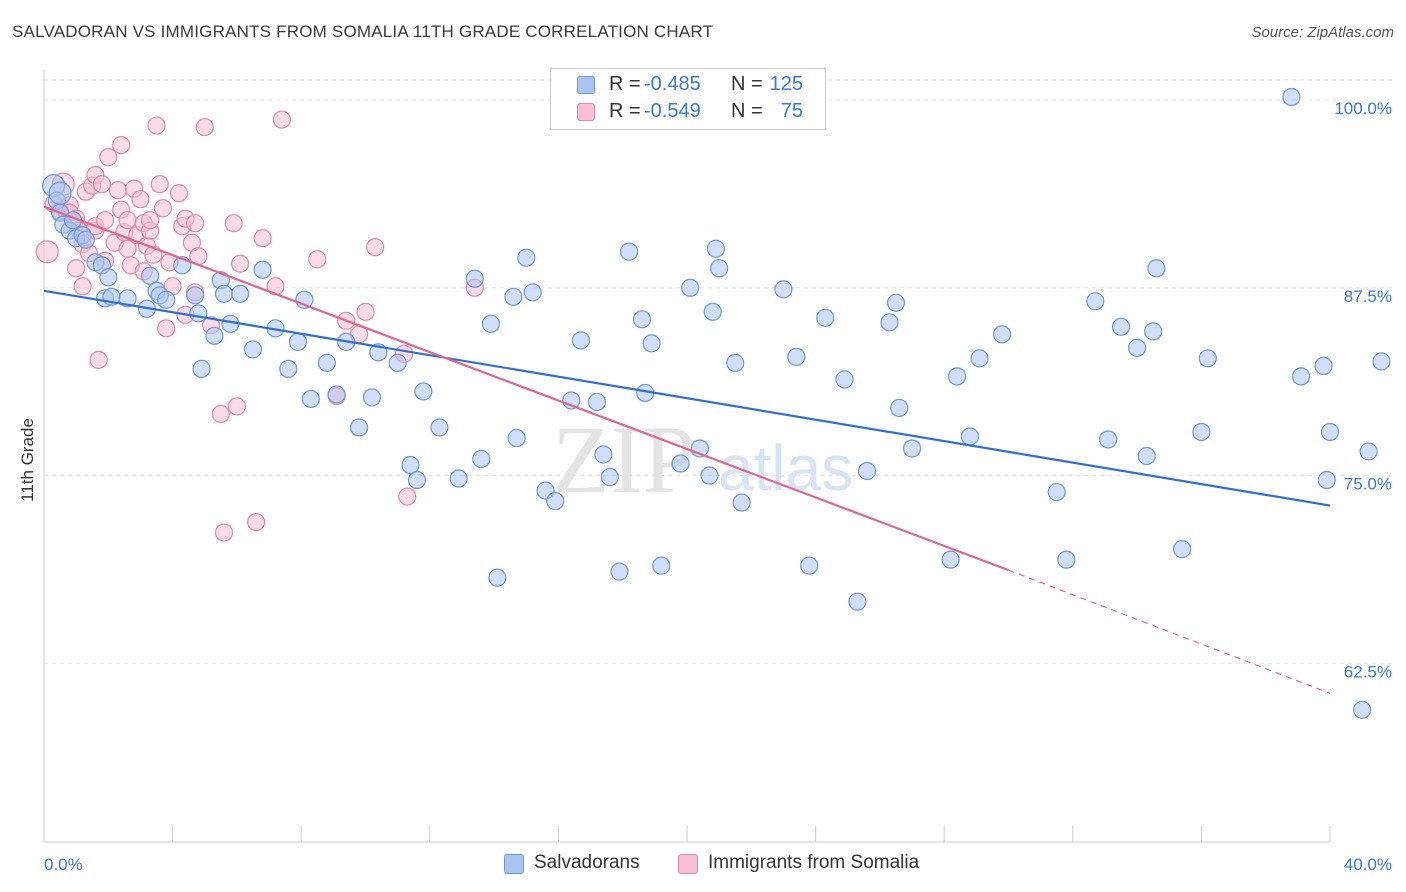 The width and height of the screenshot is (1406, 892). What do you see at coordinates (791, 111) in the screenshot?
I see `legend-n-value: 75` at bounding box center [791, 111].